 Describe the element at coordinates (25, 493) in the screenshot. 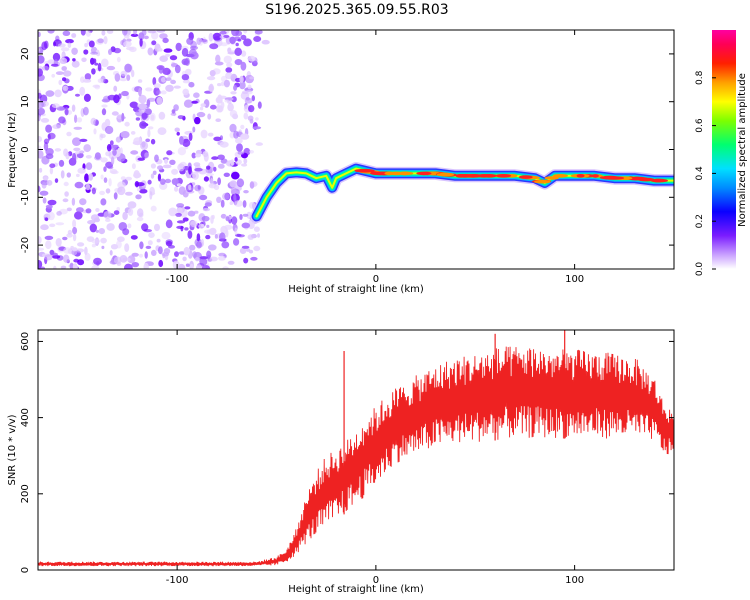

I see `y-tick-label: 200` at that location.